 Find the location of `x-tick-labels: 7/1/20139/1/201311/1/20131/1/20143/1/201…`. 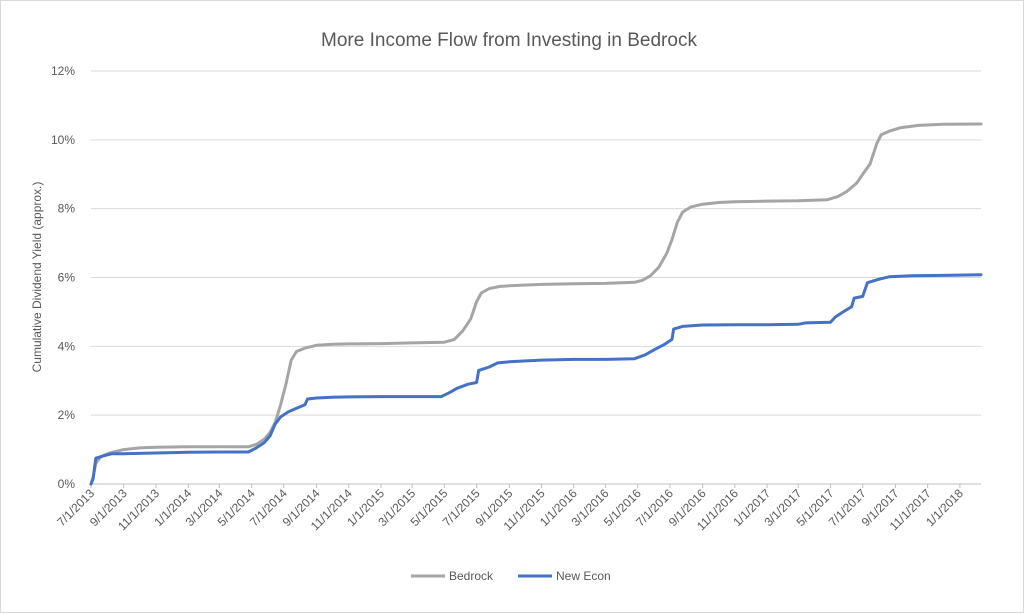

x-tick-labels: 7/1/20139/1/201311/1/20131/1/20143/1/201… is located at coordinates (510, 508).